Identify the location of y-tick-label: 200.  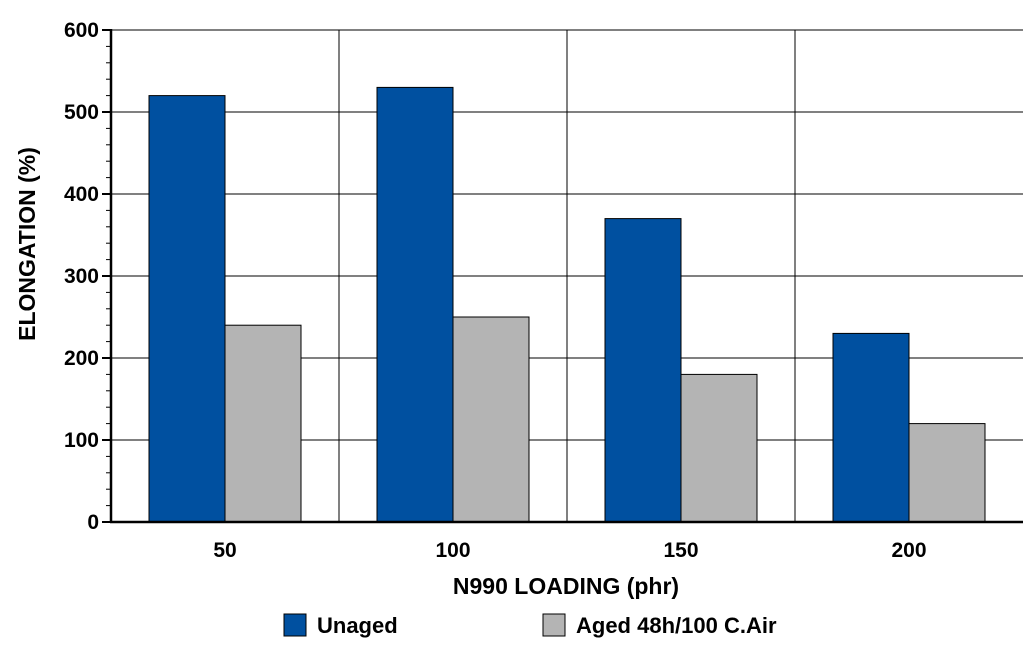
(81, 358).